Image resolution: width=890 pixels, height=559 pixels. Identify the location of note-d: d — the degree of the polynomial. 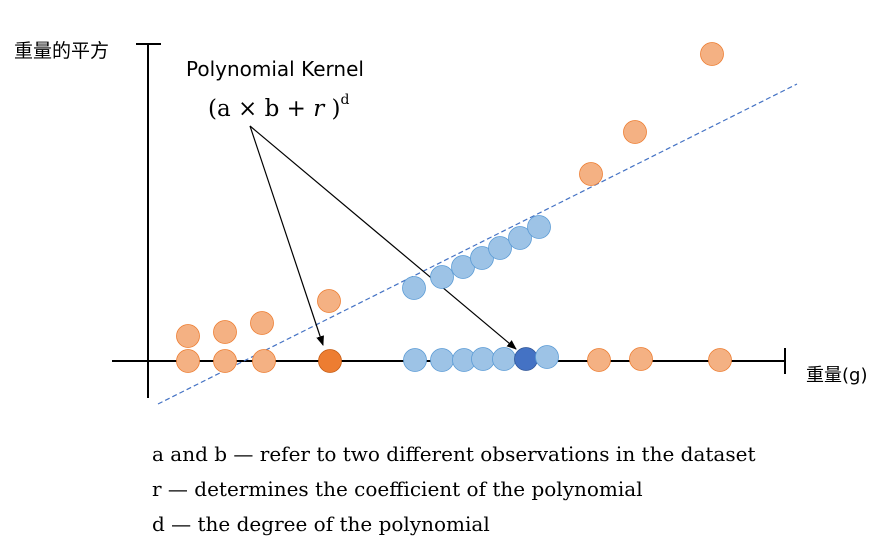
(321, 524).